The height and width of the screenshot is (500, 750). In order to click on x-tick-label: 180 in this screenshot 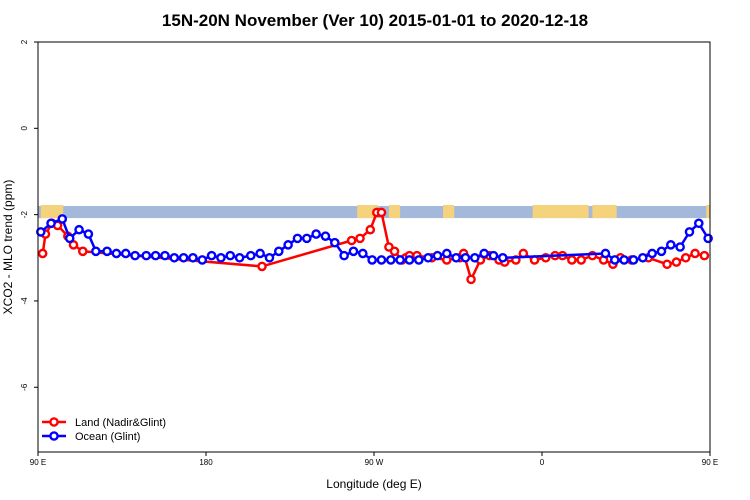, I will do `click(206, 462)`.